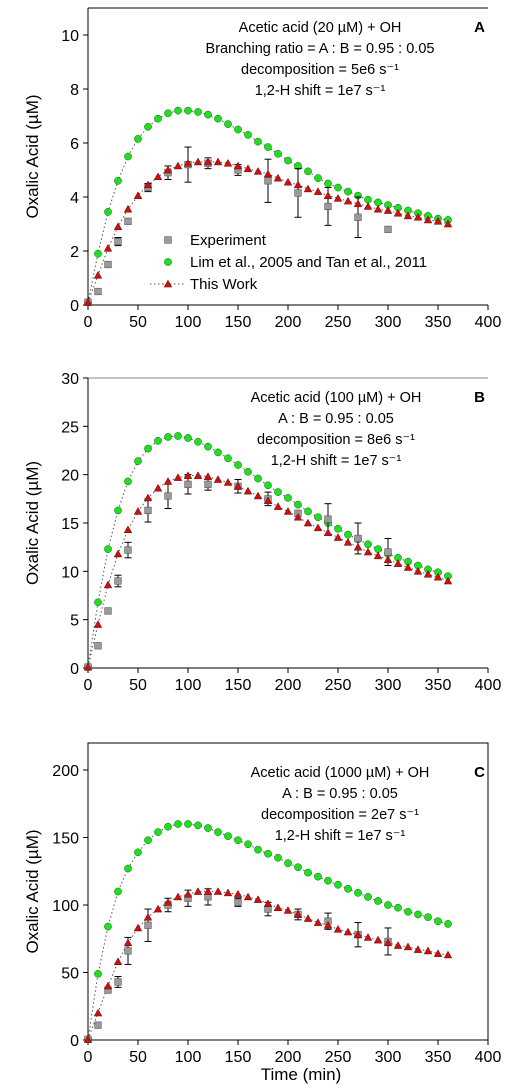 This screenshot has height=1090, width=527. What do you see at coordinates (70, 379) in the screenshot?
I see `y-tick-label: 30` at bounding box center [70, 379].